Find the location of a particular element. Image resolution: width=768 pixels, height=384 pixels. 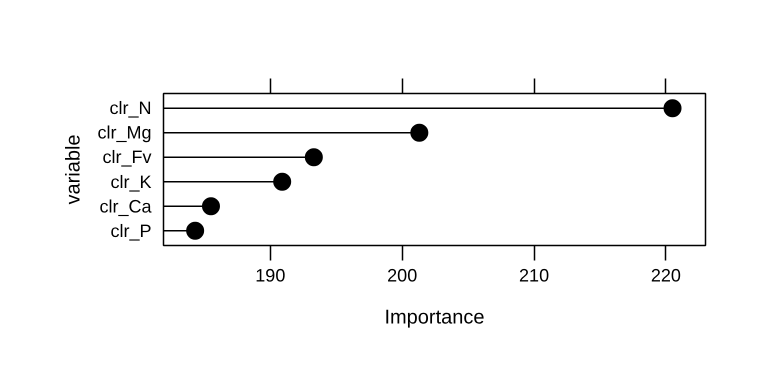

y-tick-label: clr_K is located at coordinates (131, 182).